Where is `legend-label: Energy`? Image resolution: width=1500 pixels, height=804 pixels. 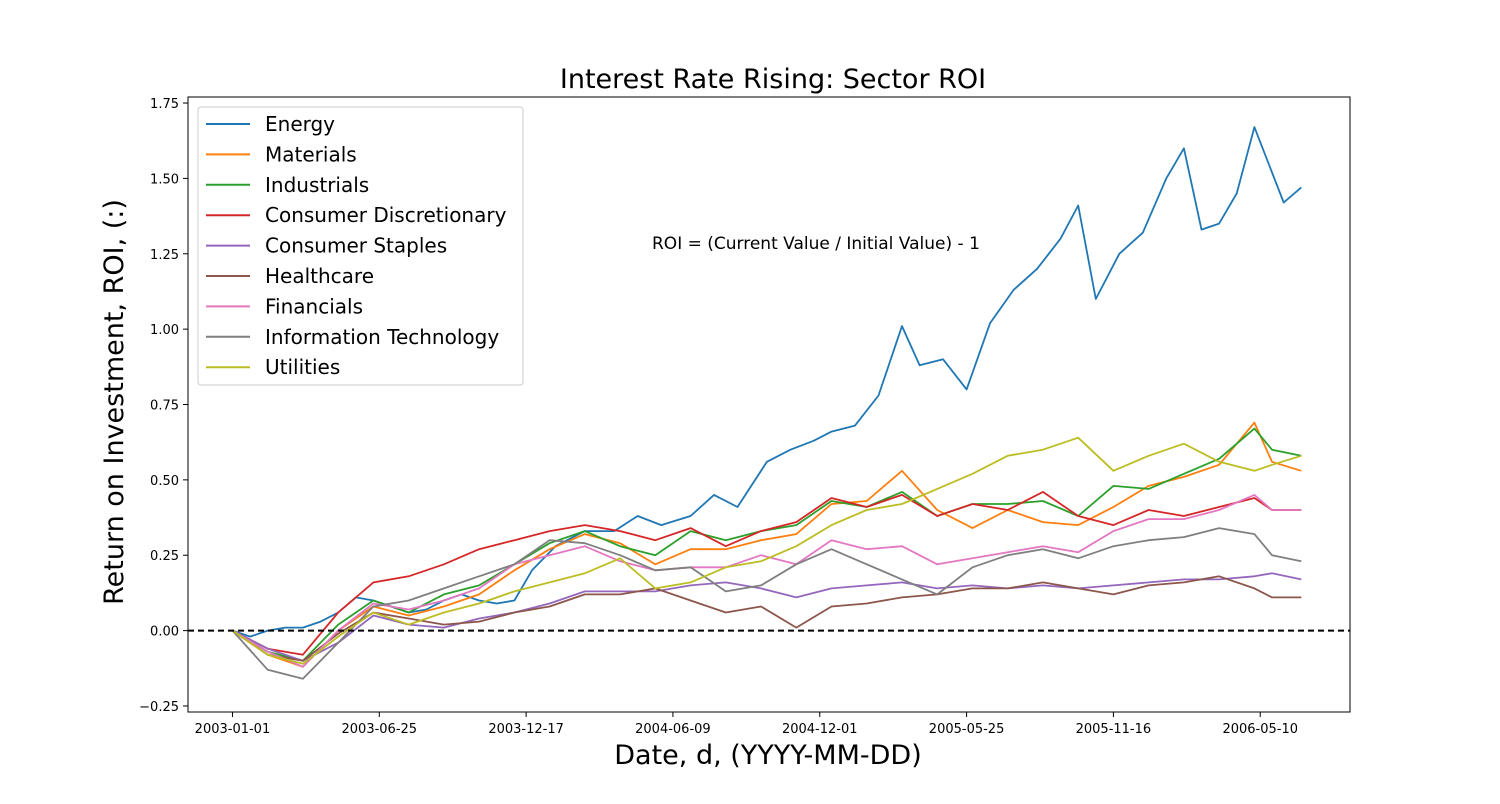 legend-label: Energy is located at coordinates (300, 124).